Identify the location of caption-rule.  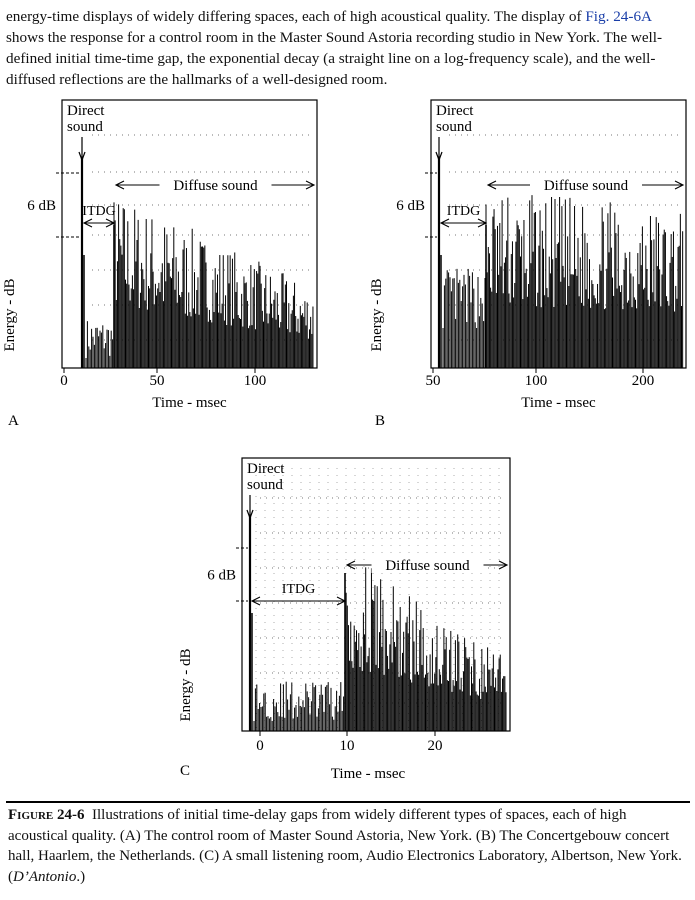
(348, 802).